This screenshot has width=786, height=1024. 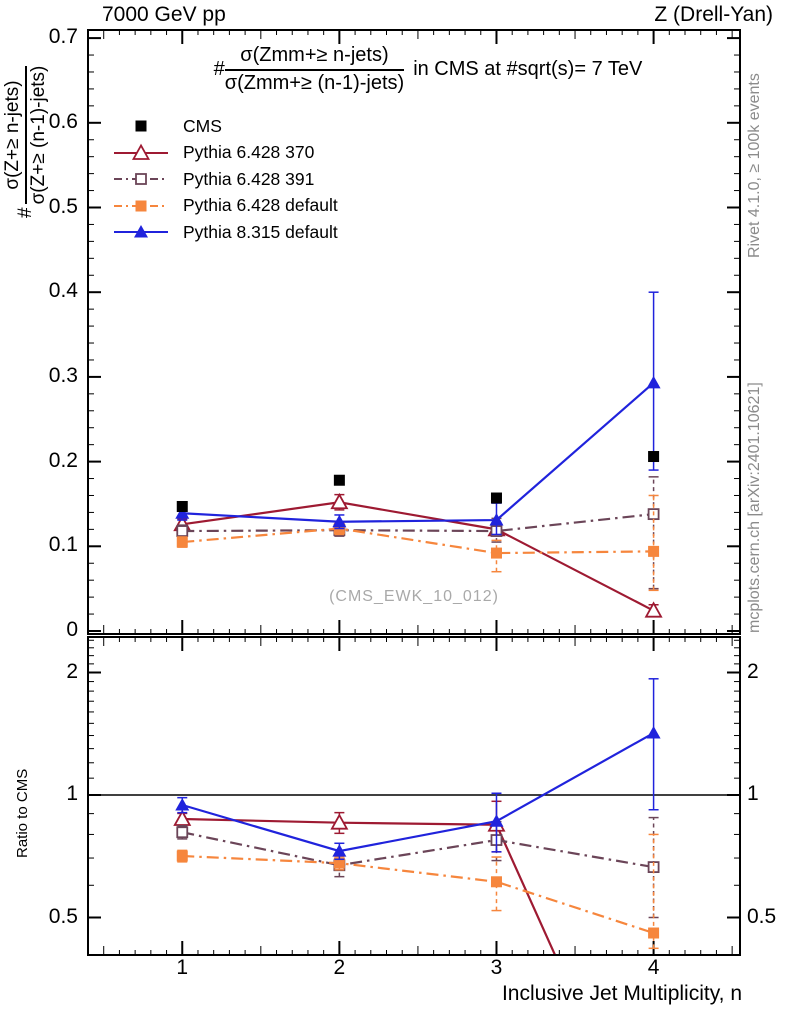 I want to click on legend-label: Pythia 6.428 370, so click(x=249, y=152).